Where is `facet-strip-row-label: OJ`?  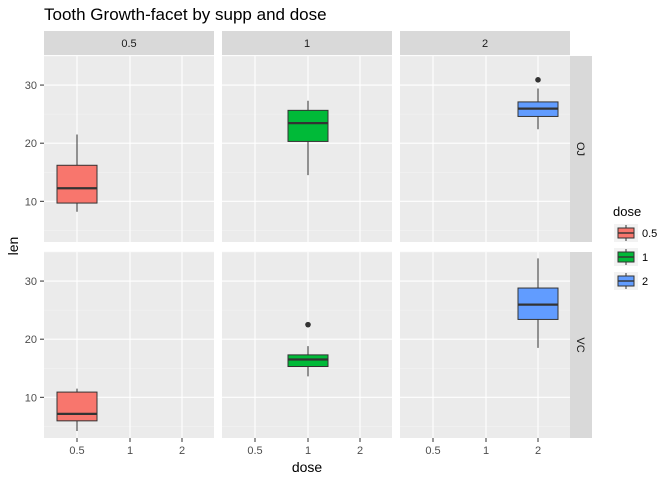 facet-strip-row-label: OJ is located at coordinates (580, 149).